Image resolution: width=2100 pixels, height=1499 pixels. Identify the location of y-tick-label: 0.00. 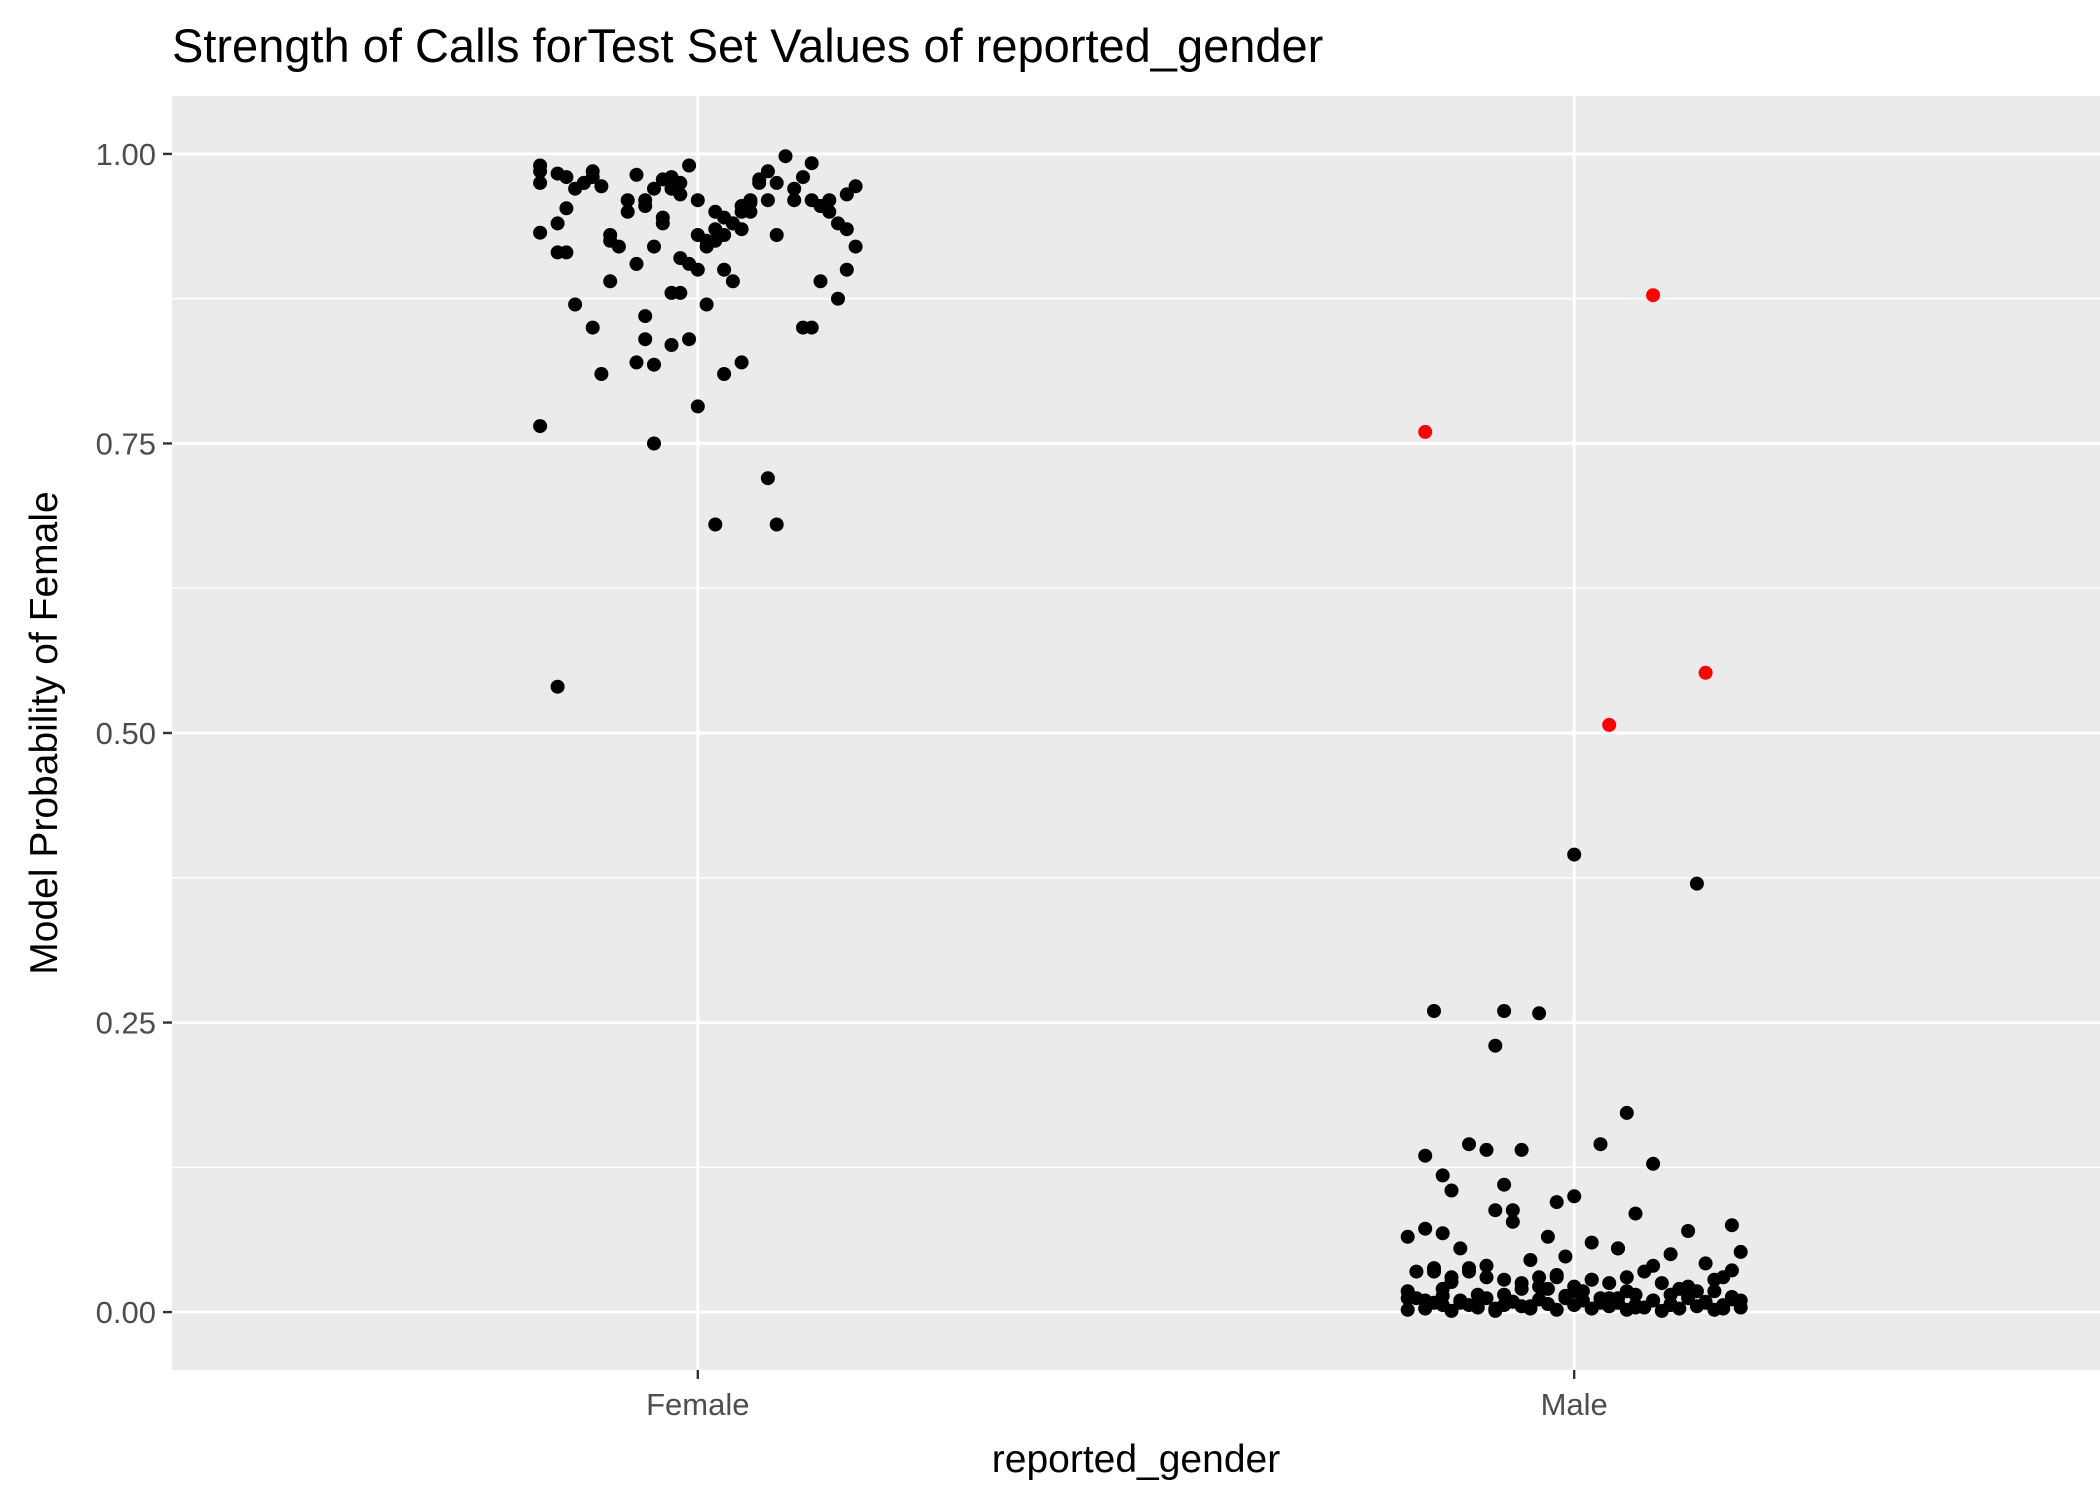
(126, 1312).